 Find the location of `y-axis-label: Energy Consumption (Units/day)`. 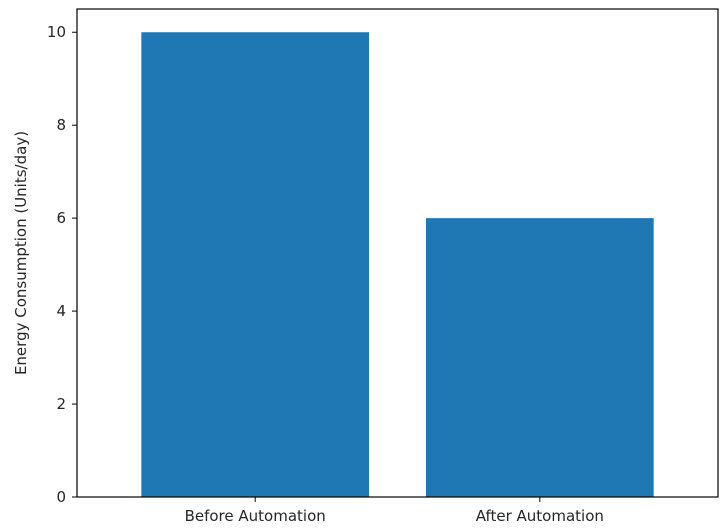

y-axis-label: Energy Consumption (Units/day) is located at coordinates (21, 253).